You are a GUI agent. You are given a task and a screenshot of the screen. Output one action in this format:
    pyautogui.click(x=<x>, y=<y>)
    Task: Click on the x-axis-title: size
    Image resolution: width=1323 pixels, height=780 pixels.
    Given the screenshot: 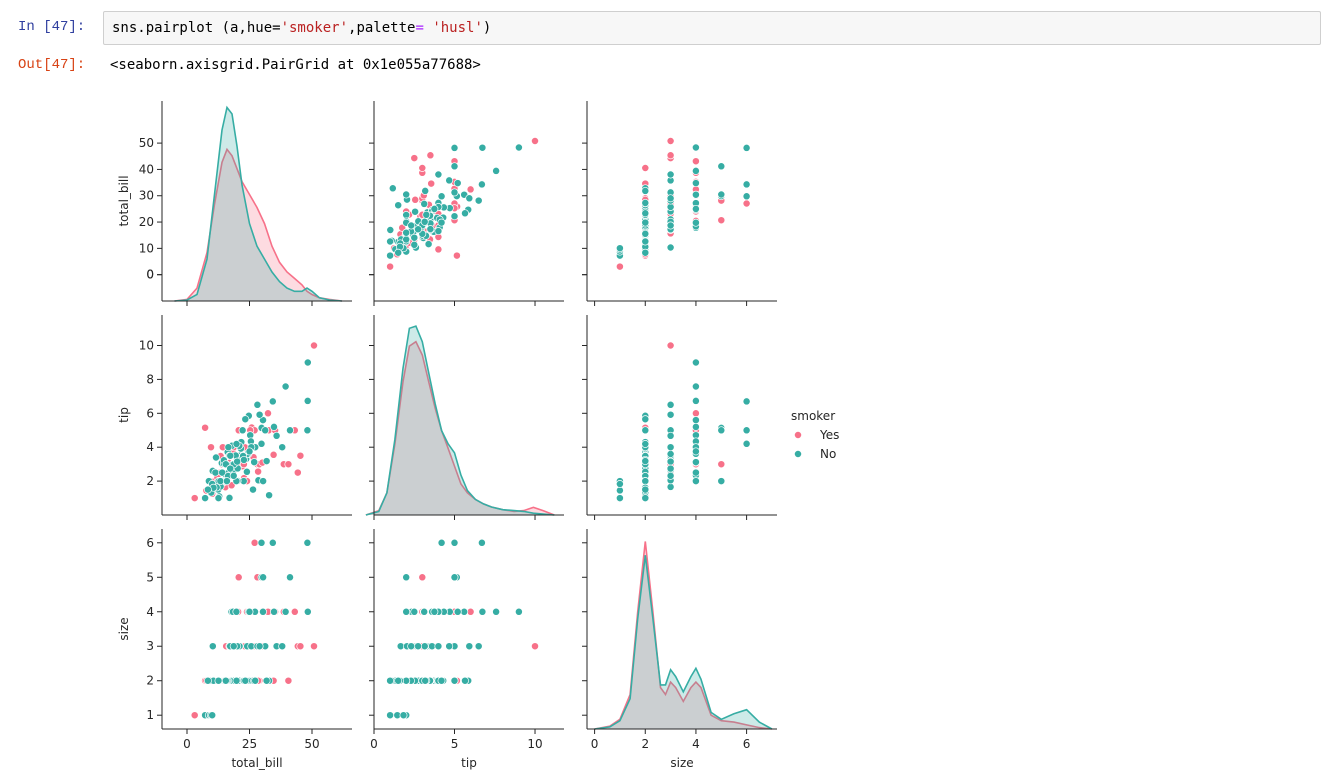 What is the action you would take?
    pyautogui.click(x=681, y=763)
    